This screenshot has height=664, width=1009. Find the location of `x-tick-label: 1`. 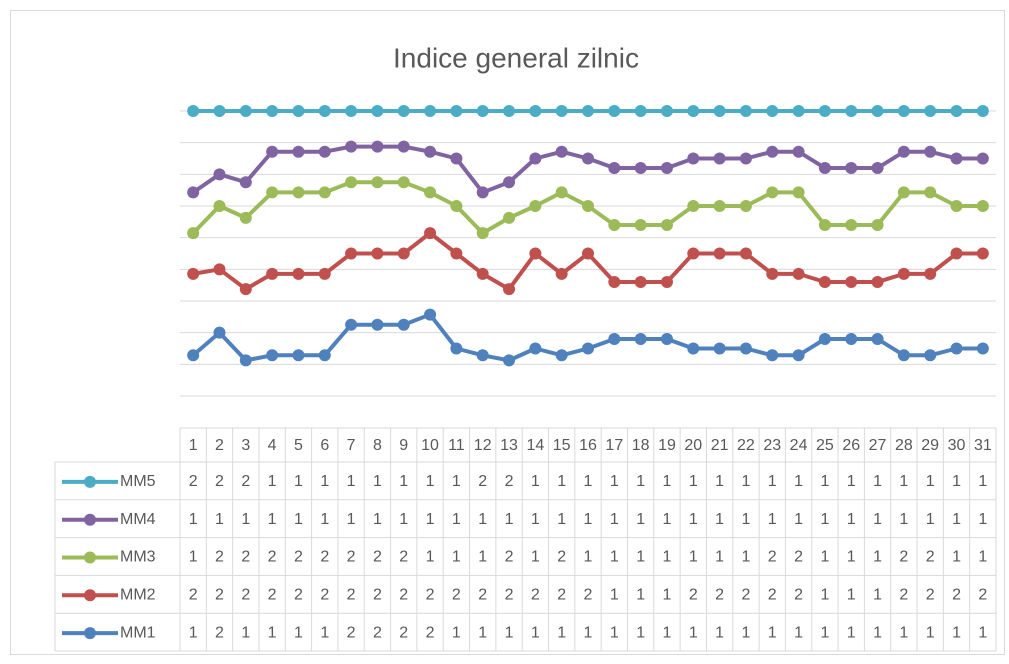

x-tick-label: 1 is located at coordinates (193, 445).